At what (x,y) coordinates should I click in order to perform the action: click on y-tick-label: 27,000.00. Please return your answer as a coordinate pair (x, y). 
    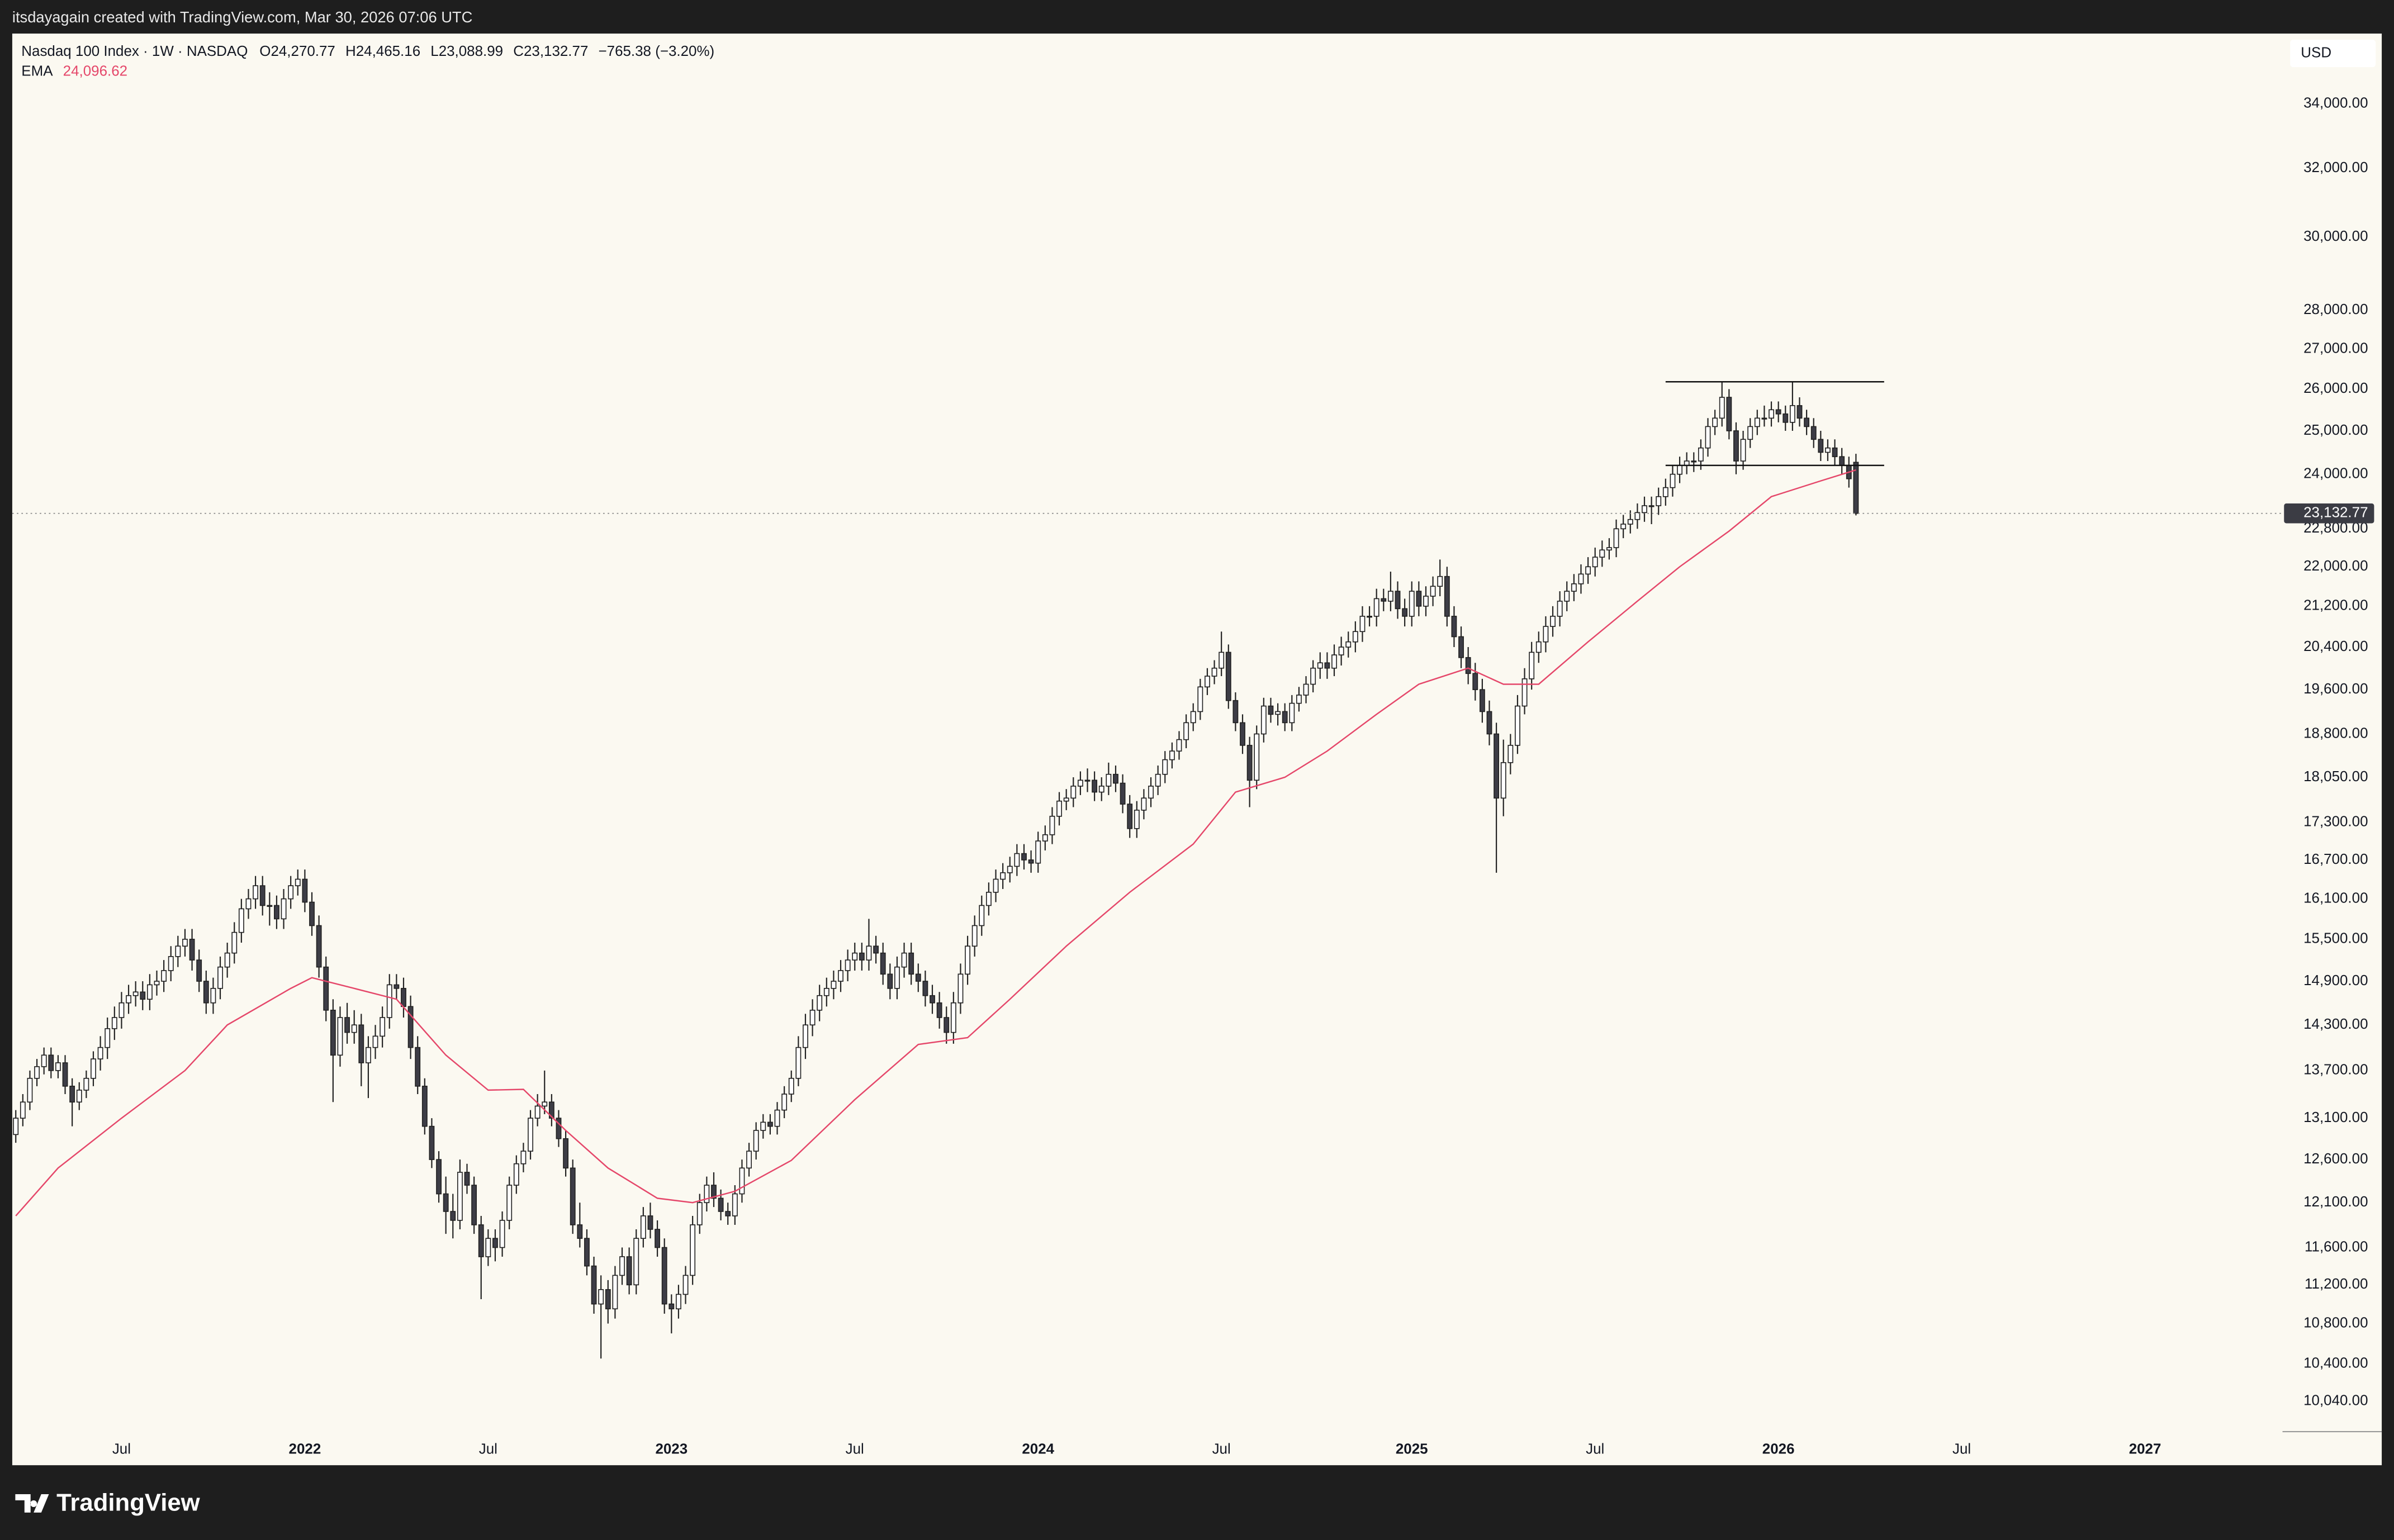
    Looking at the image, I should click on (2336, 348).